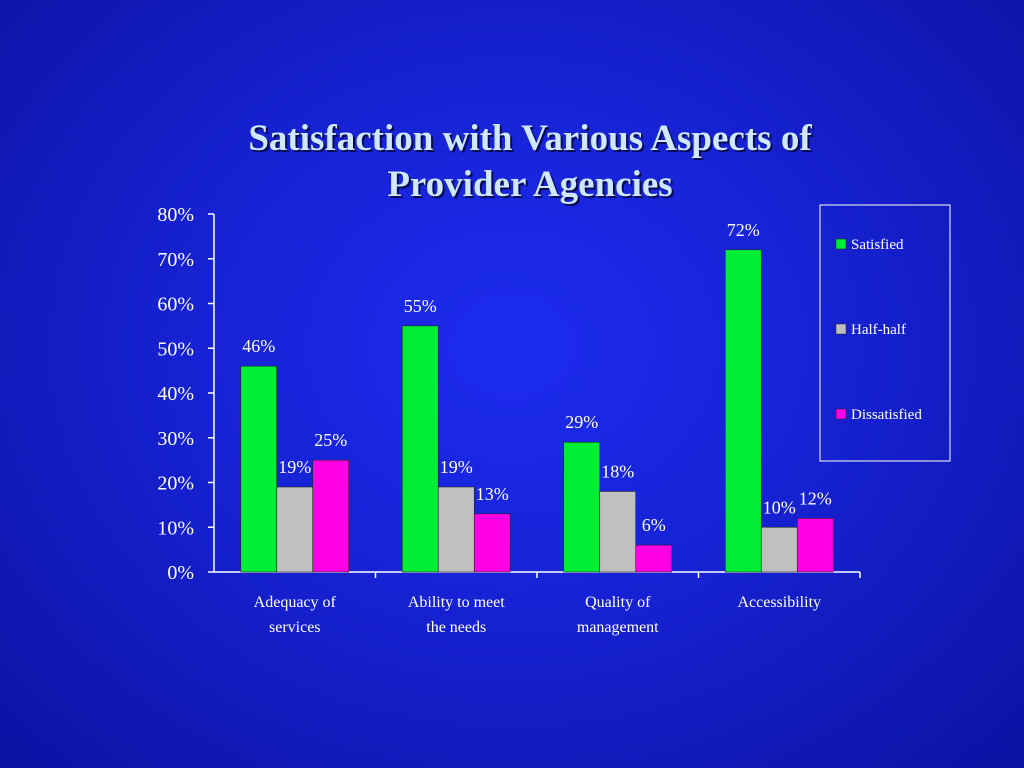 The height and width of the screenshot is (768, 1024). Describe the element at coordinates (175, 484) in the screenshot. I see `y-tick-label: 20%` at that location.